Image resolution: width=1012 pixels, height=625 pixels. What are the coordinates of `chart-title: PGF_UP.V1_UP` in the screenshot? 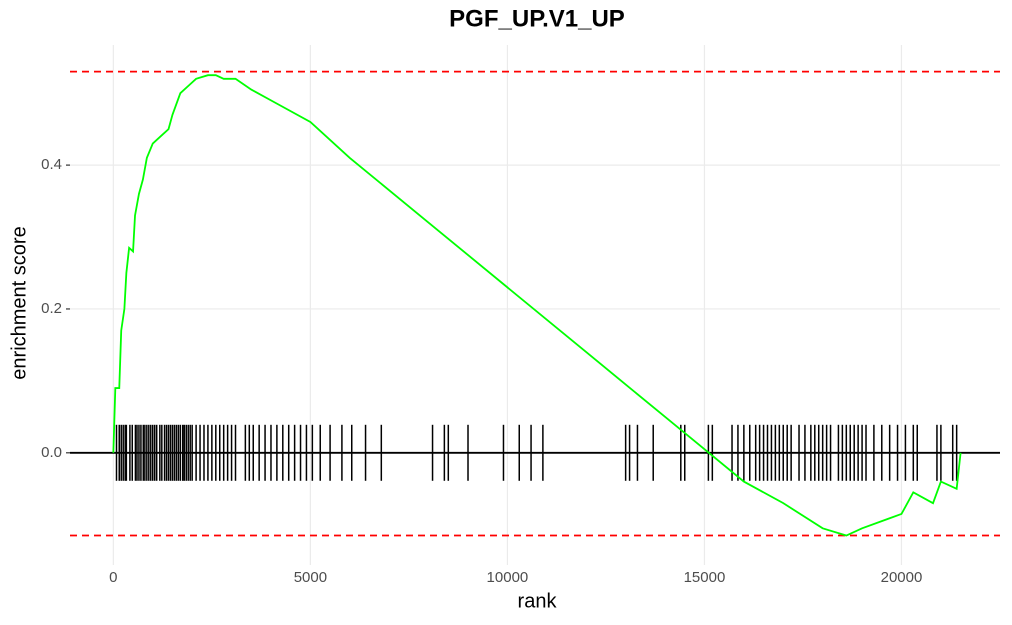 It's located at (537, 18).